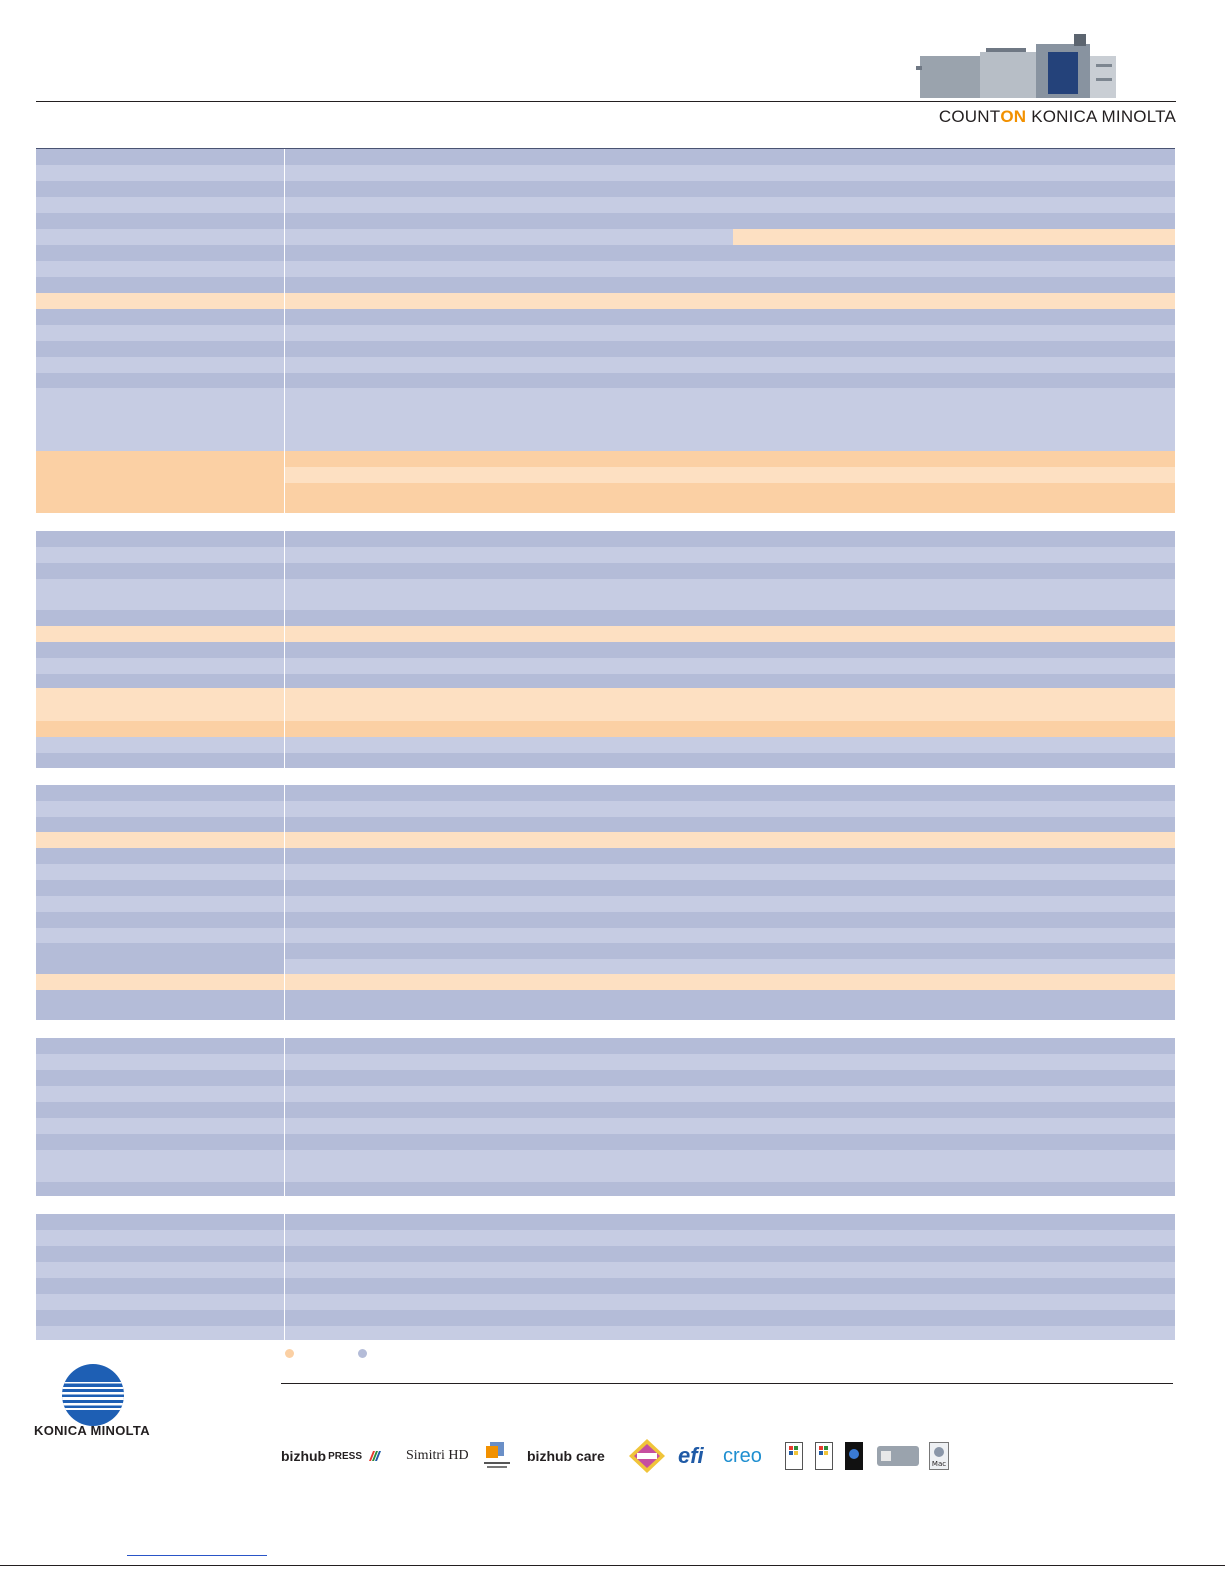  I want to click on windows-certified-logo-icon, so click(824, 1456).